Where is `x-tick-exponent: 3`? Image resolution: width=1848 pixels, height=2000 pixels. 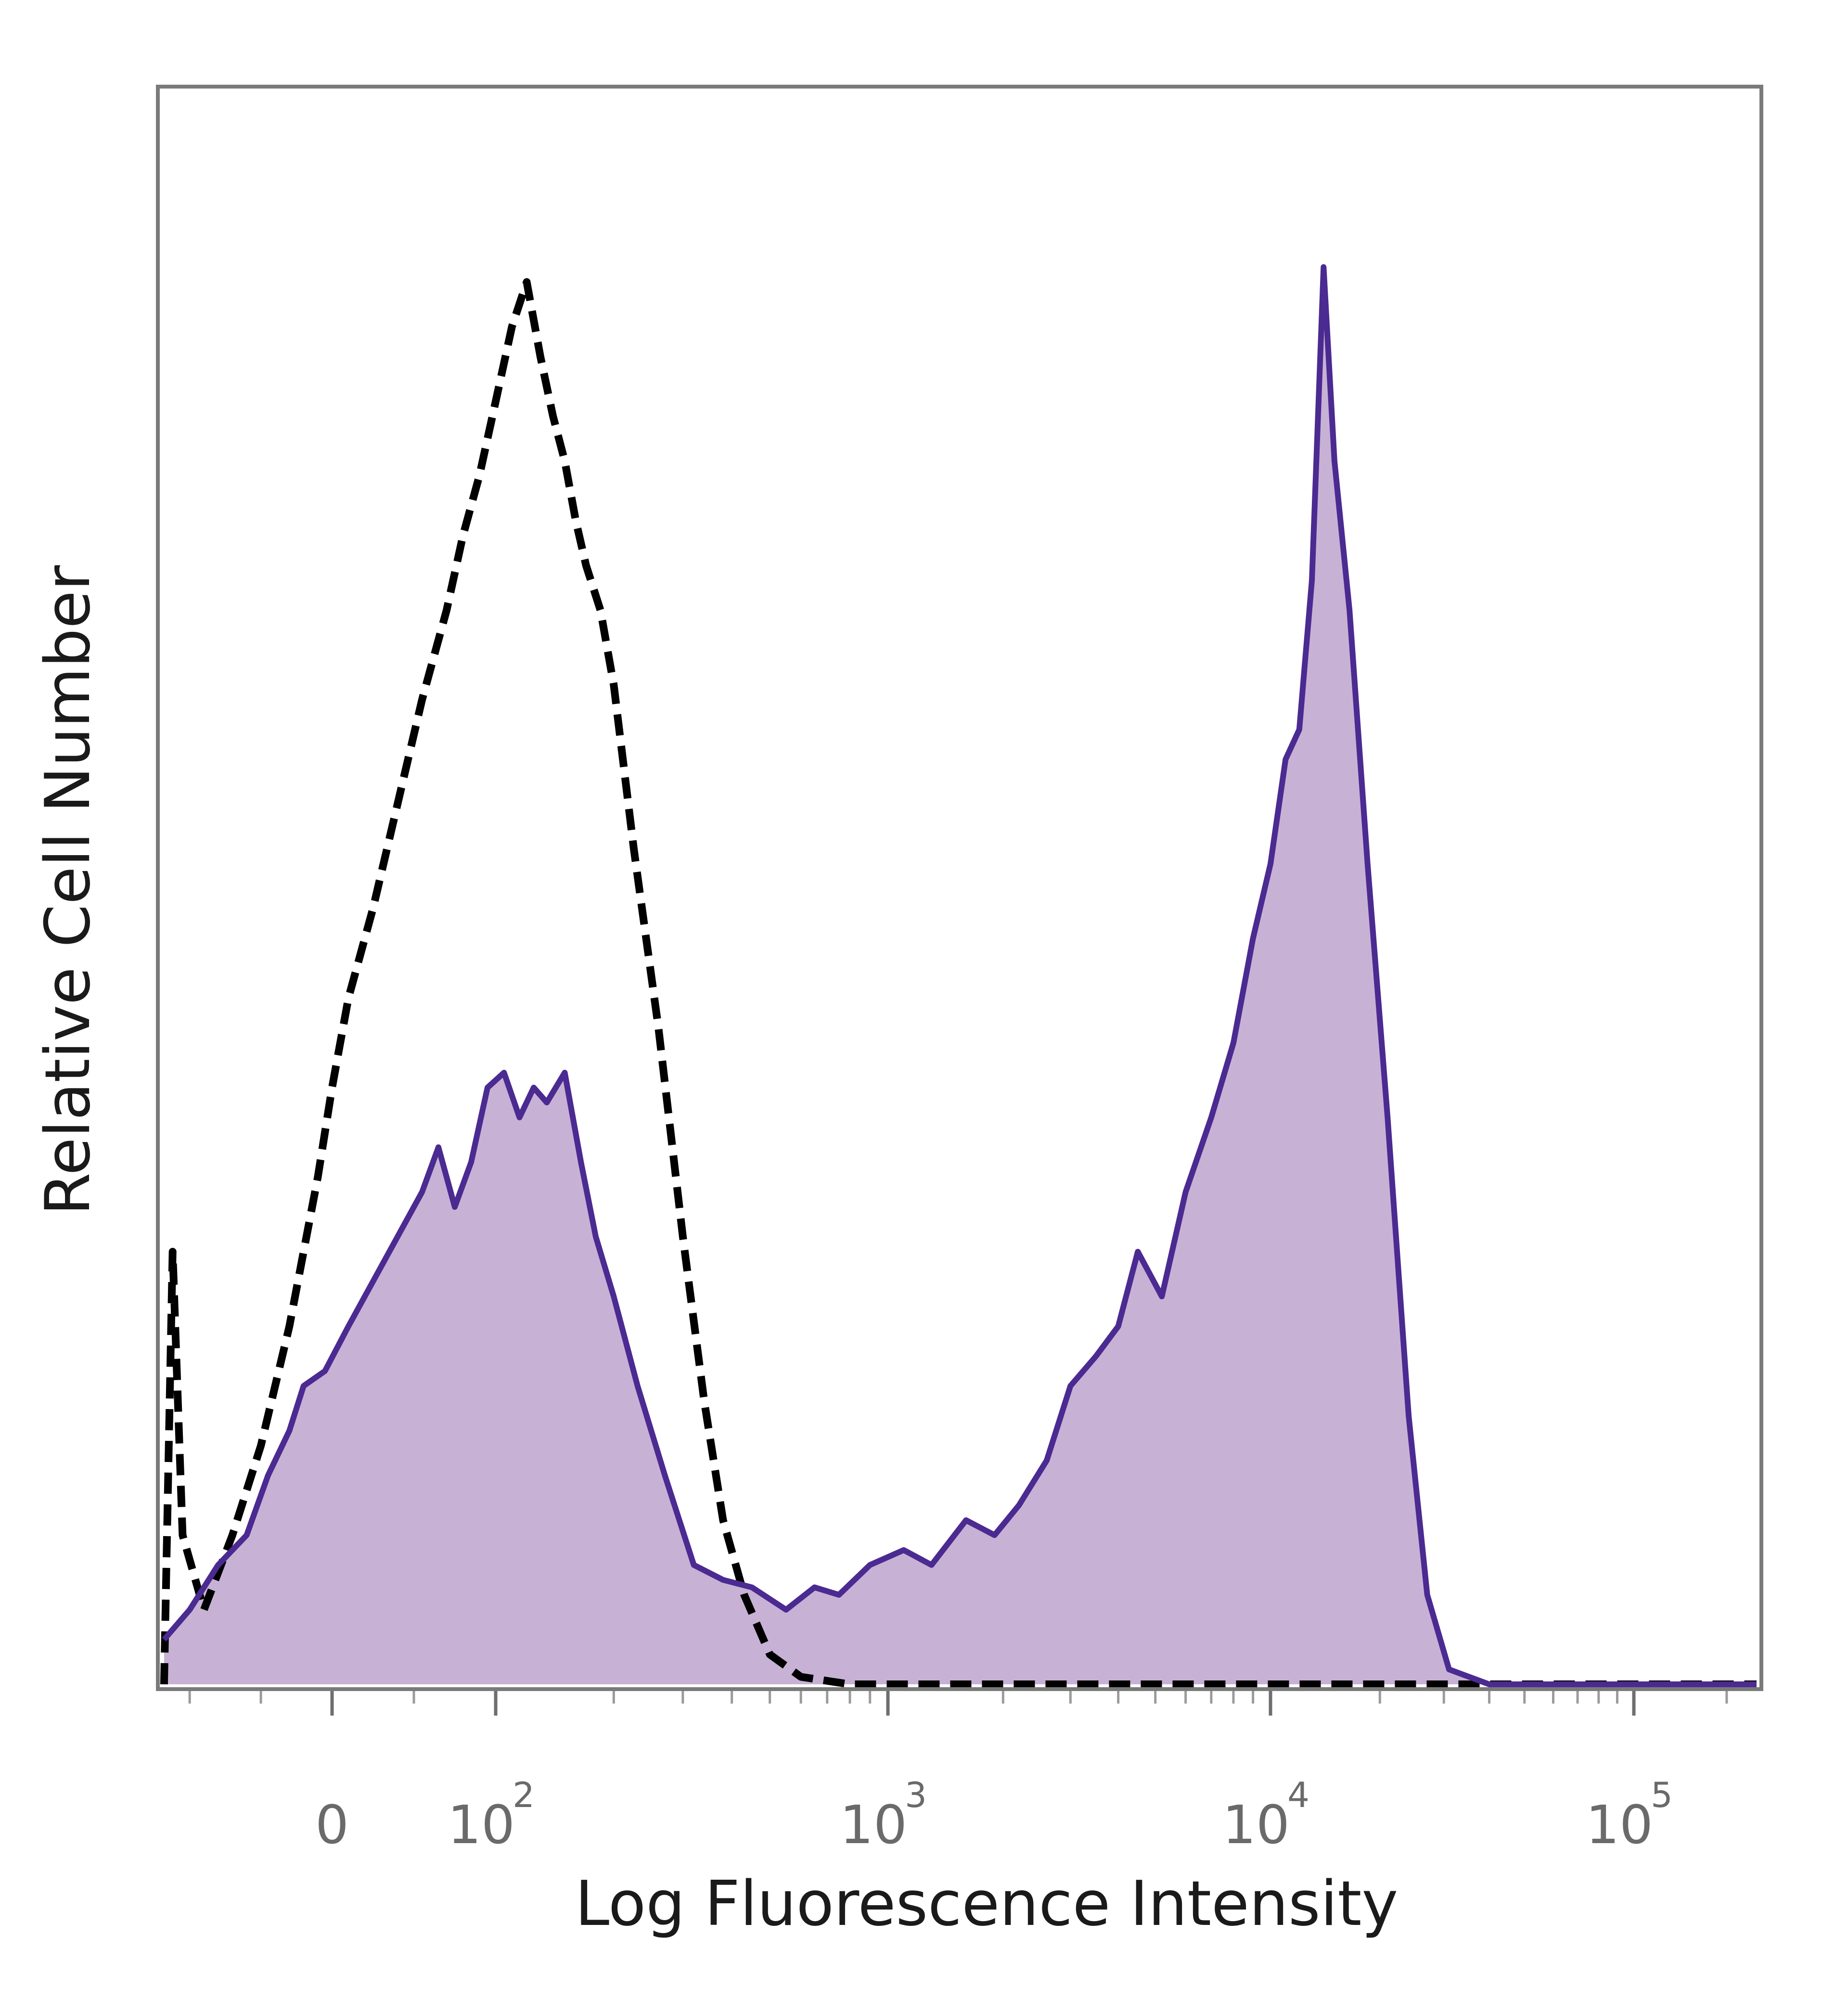
x-tick-exponent: 3 is located at coordinates (916, 1795).